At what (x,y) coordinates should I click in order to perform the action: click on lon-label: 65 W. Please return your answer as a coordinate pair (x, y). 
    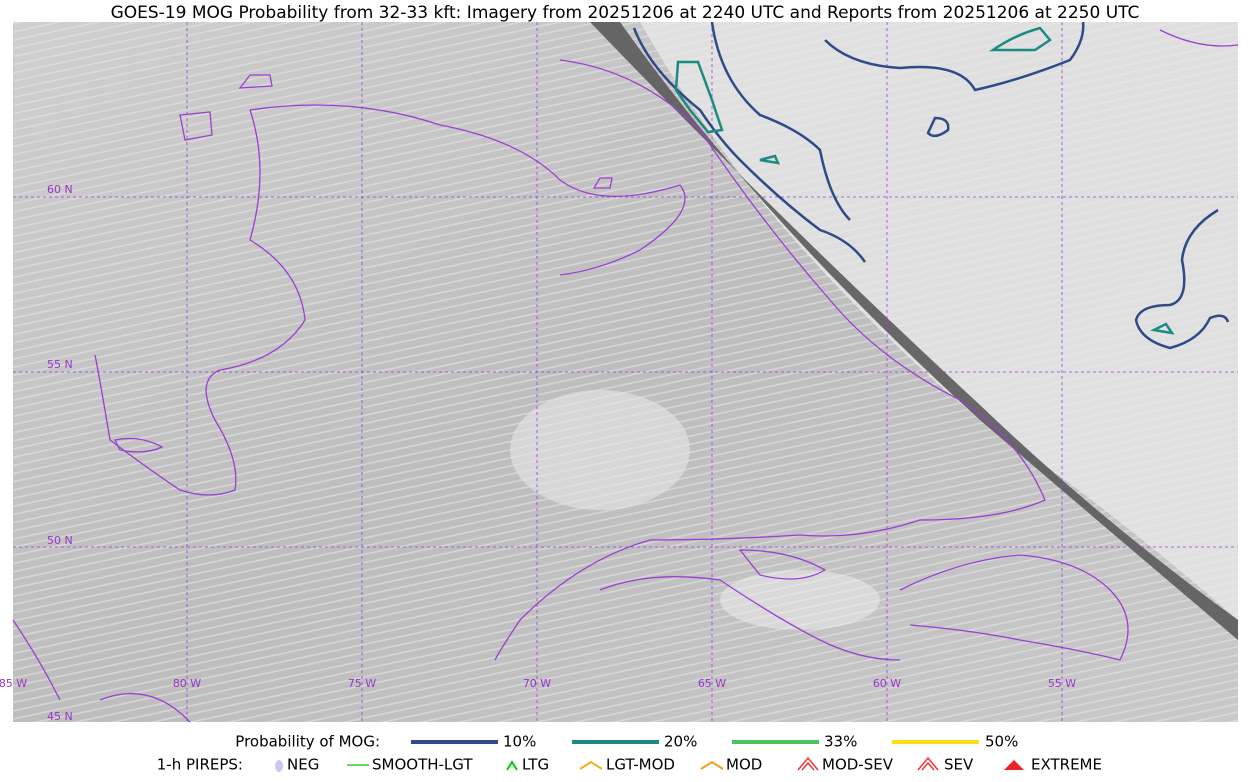
    Looking at the image, I should click on (712, 683).